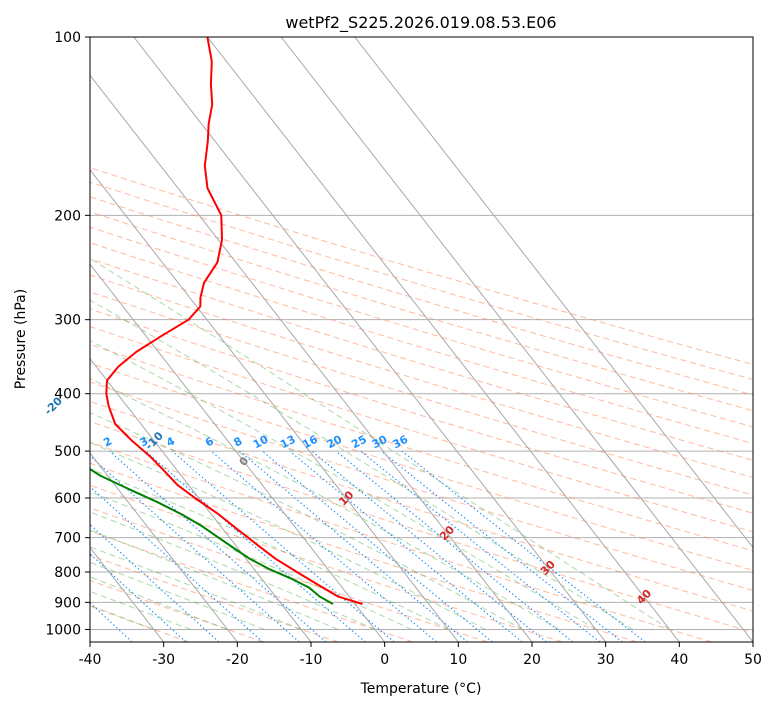  Describe the element at coordinates (67, 452) in the screenshot. I see `y-tick-label: 500` at that location.